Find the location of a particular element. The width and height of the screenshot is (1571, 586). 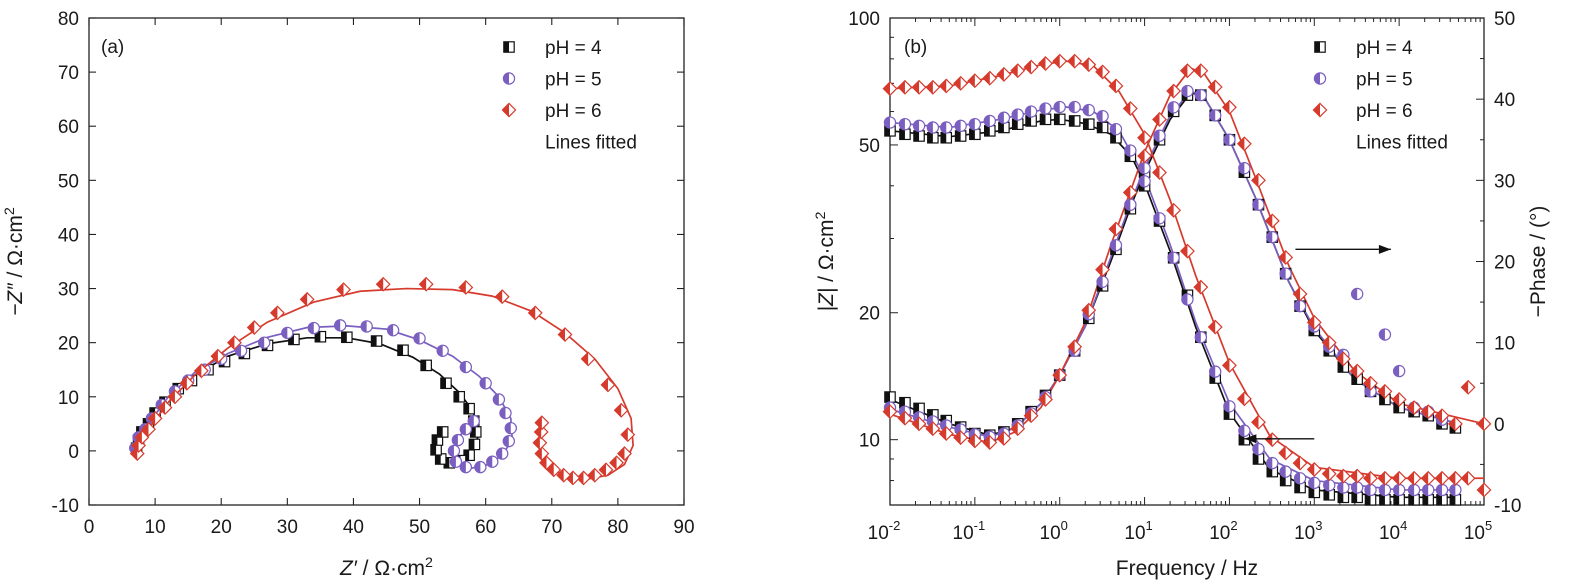

y-axis-label: −Z″ / Ω·cm2 is located at coordinates (14, 261).